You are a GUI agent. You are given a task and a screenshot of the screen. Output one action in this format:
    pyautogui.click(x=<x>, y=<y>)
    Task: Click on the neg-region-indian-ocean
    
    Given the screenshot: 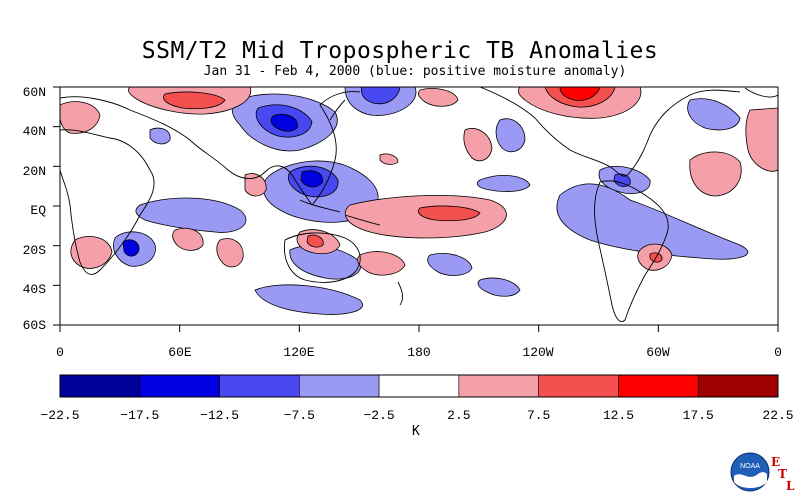 What is the action you would take?
    pyautogui.click(x=191, y=215)
    